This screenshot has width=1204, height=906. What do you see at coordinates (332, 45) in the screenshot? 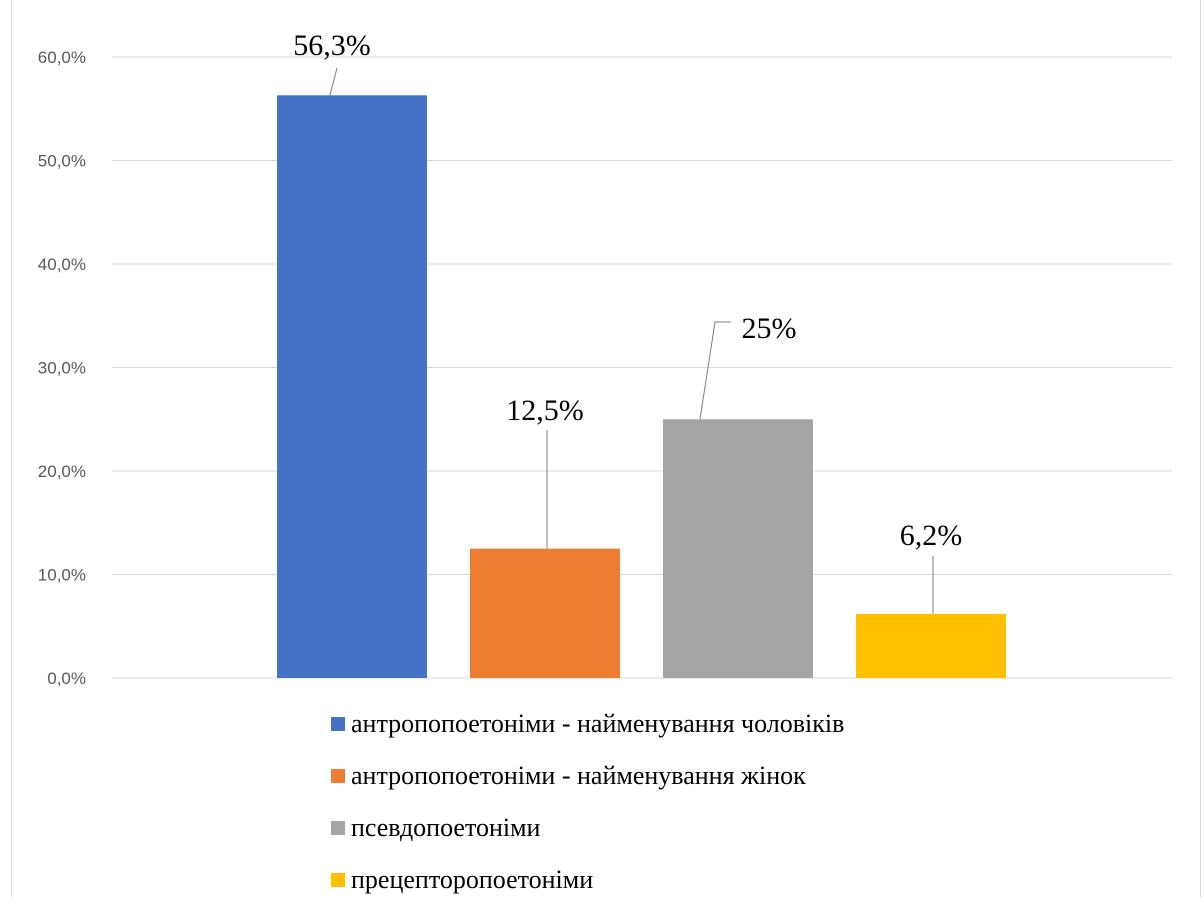
I see `data-label: 56,3%` at bounding box center [332, 45].